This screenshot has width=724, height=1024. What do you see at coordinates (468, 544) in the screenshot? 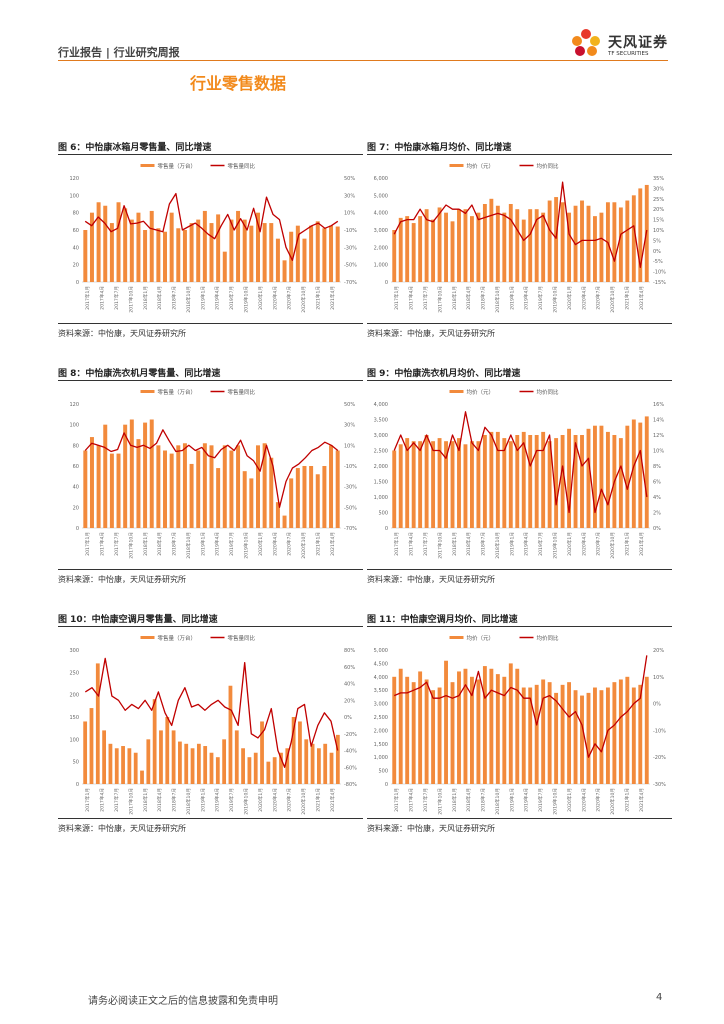
I see `x-tick-label: 2018年4月` at bounding box center [468, 544].